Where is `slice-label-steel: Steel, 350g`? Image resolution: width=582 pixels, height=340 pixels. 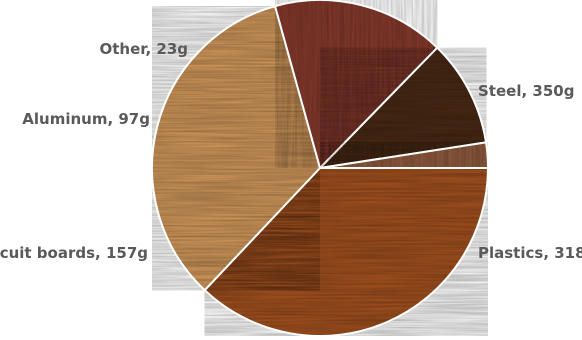
slice-label-steel: Steel, 350g is located at coordinates (526, 91).